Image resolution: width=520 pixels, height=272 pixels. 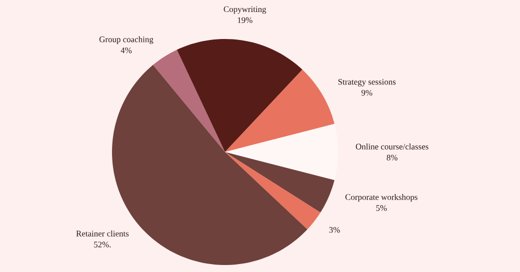 I want to click on slice-label: Retainer clients, so click(x=102, y=233).